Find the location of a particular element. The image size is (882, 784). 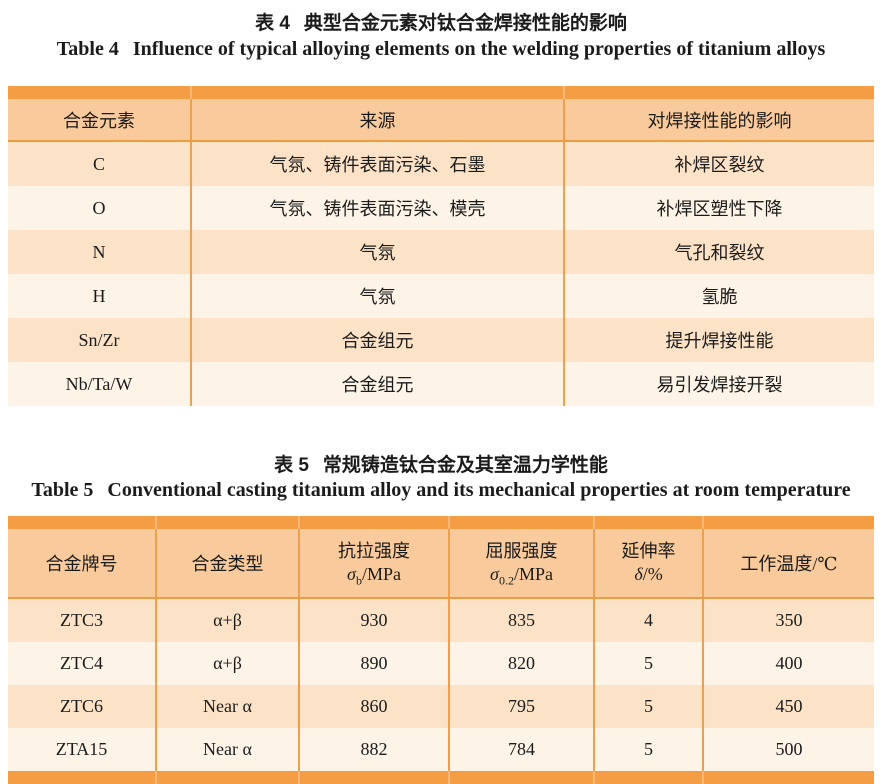

table-cell: C is located at coordinates (98, 163).